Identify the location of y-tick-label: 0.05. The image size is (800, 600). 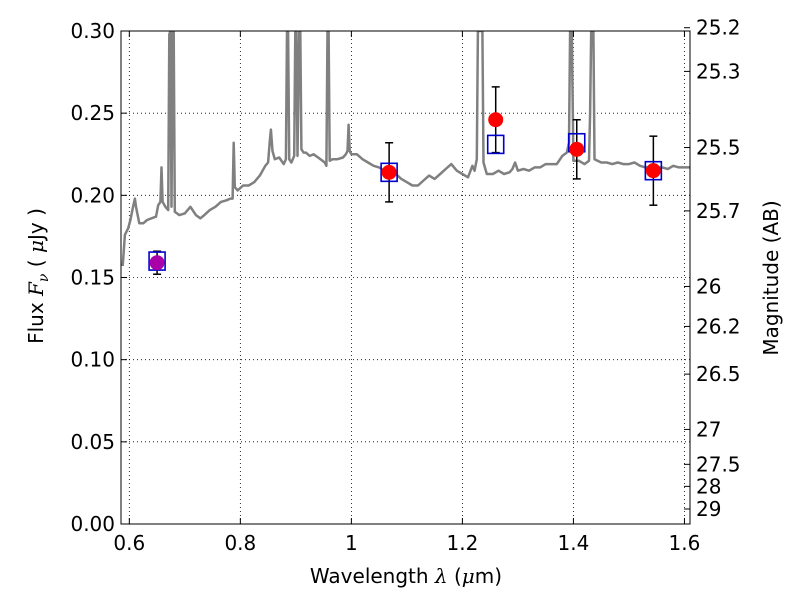
(92, 442).